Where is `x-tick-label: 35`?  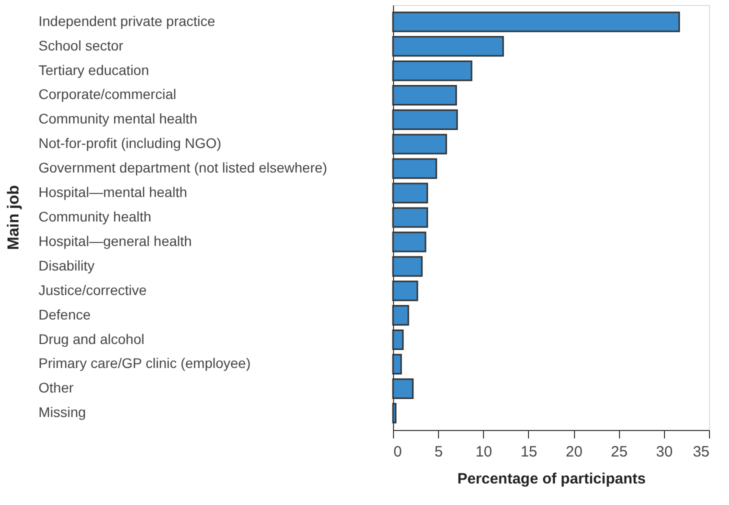
x-tick-label: 35 is located at coordinates (701, 452).